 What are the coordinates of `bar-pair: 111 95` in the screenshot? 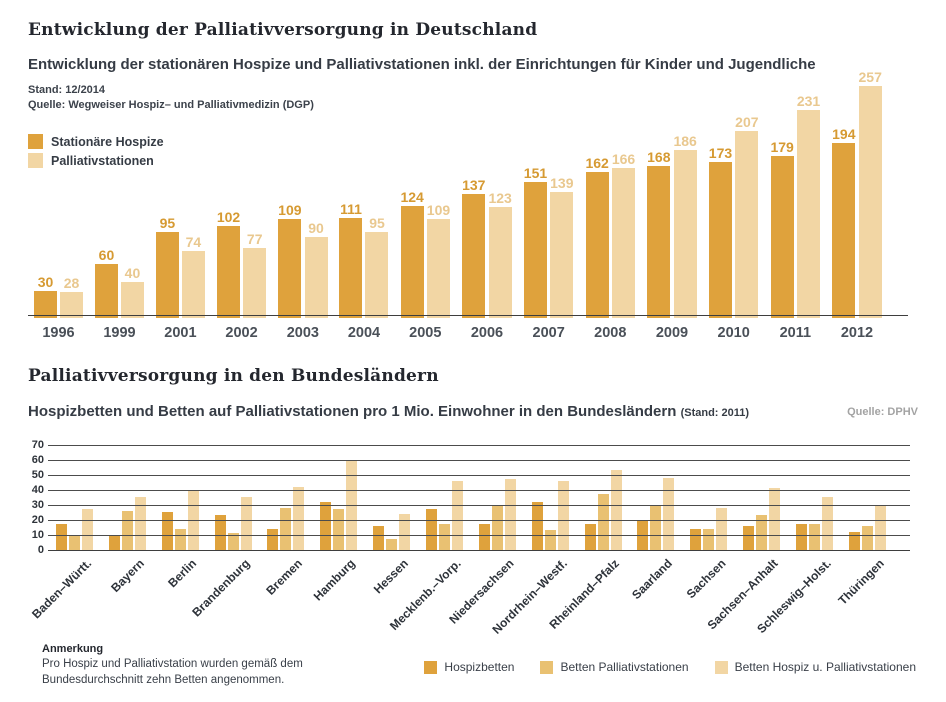 It's located at (364, 259).